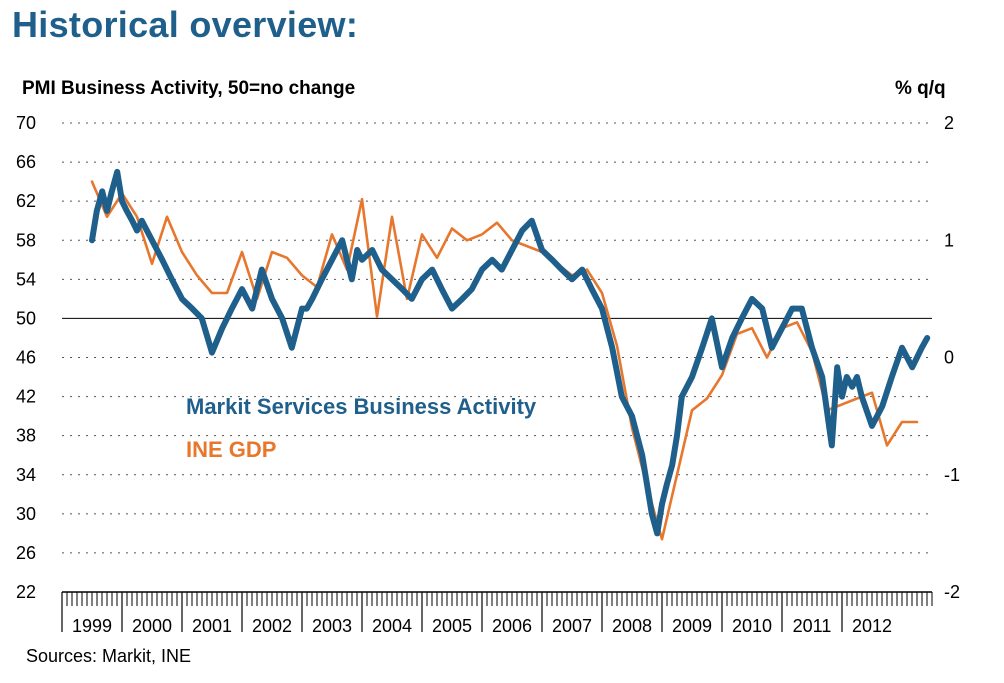  Describe the element at coordinates (949, 123) in the screenshot. I see `y2-tick-label: 2` at that location.